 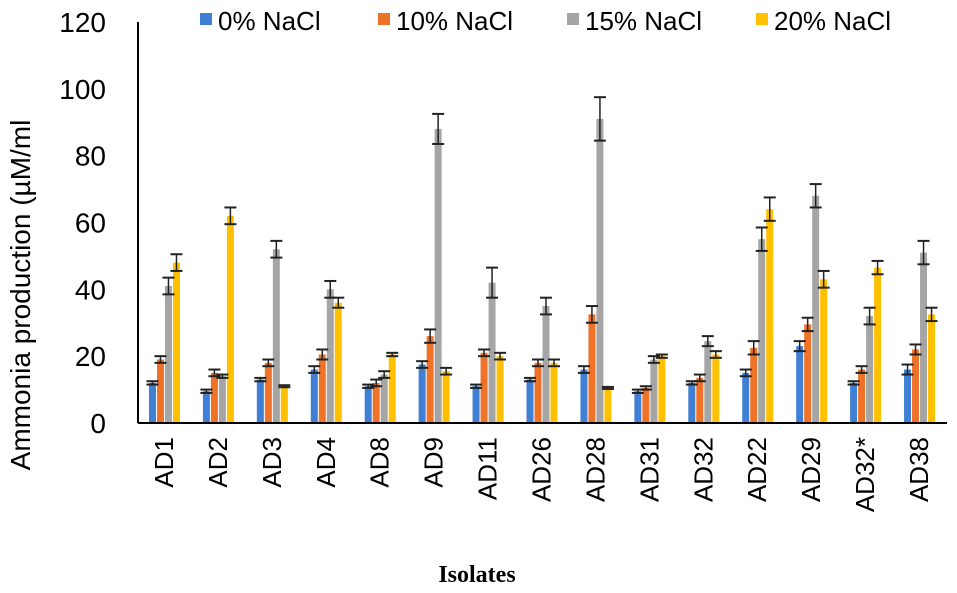 I want to click on x-tick-label: AD29, so click(x=811, y=469).